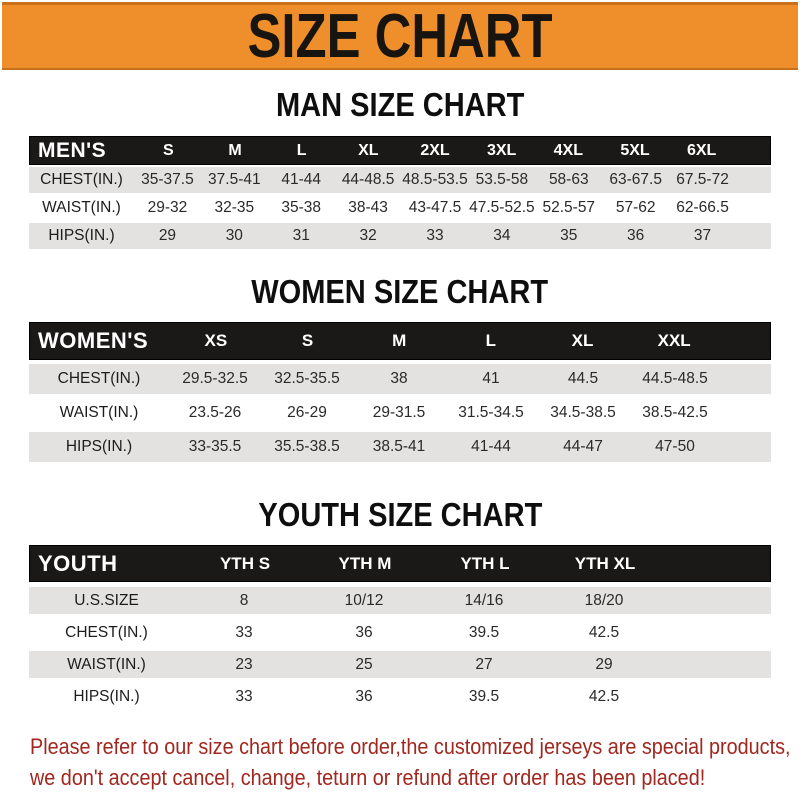 This screenshot has height=800, width=800. Describe the element at coordinates (215, 446) in the screenshot. I see `size-cell: 33-35.5` at that location.